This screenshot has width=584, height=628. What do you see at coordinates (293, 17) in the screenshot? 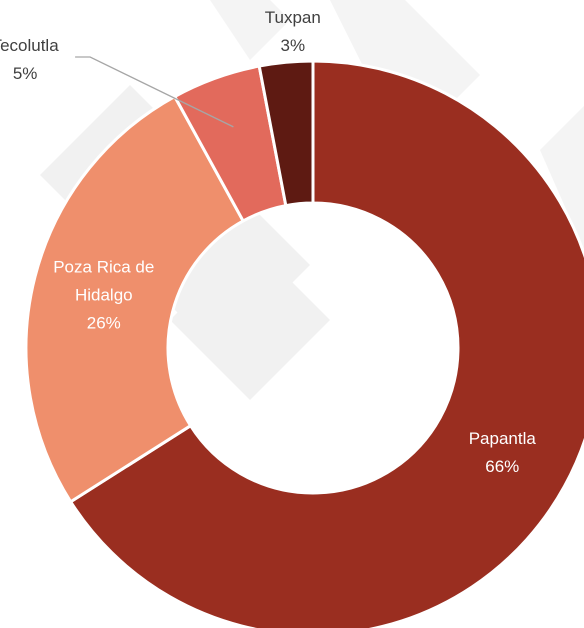
I see `data-label-name: Tuxpan` at bounding box center [293, 17].